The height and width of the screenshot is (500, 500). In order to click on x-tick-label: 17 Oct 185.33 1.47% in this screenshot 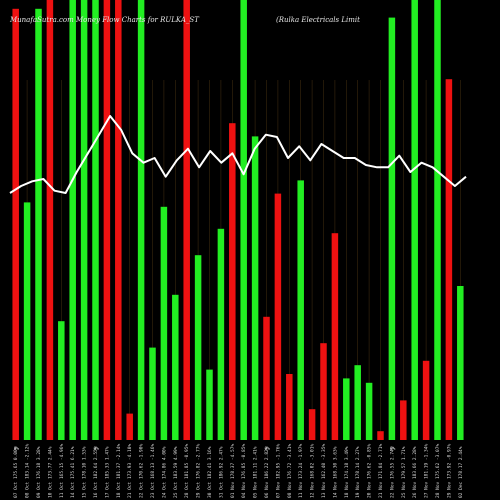, I will do `click(107, 472)`.